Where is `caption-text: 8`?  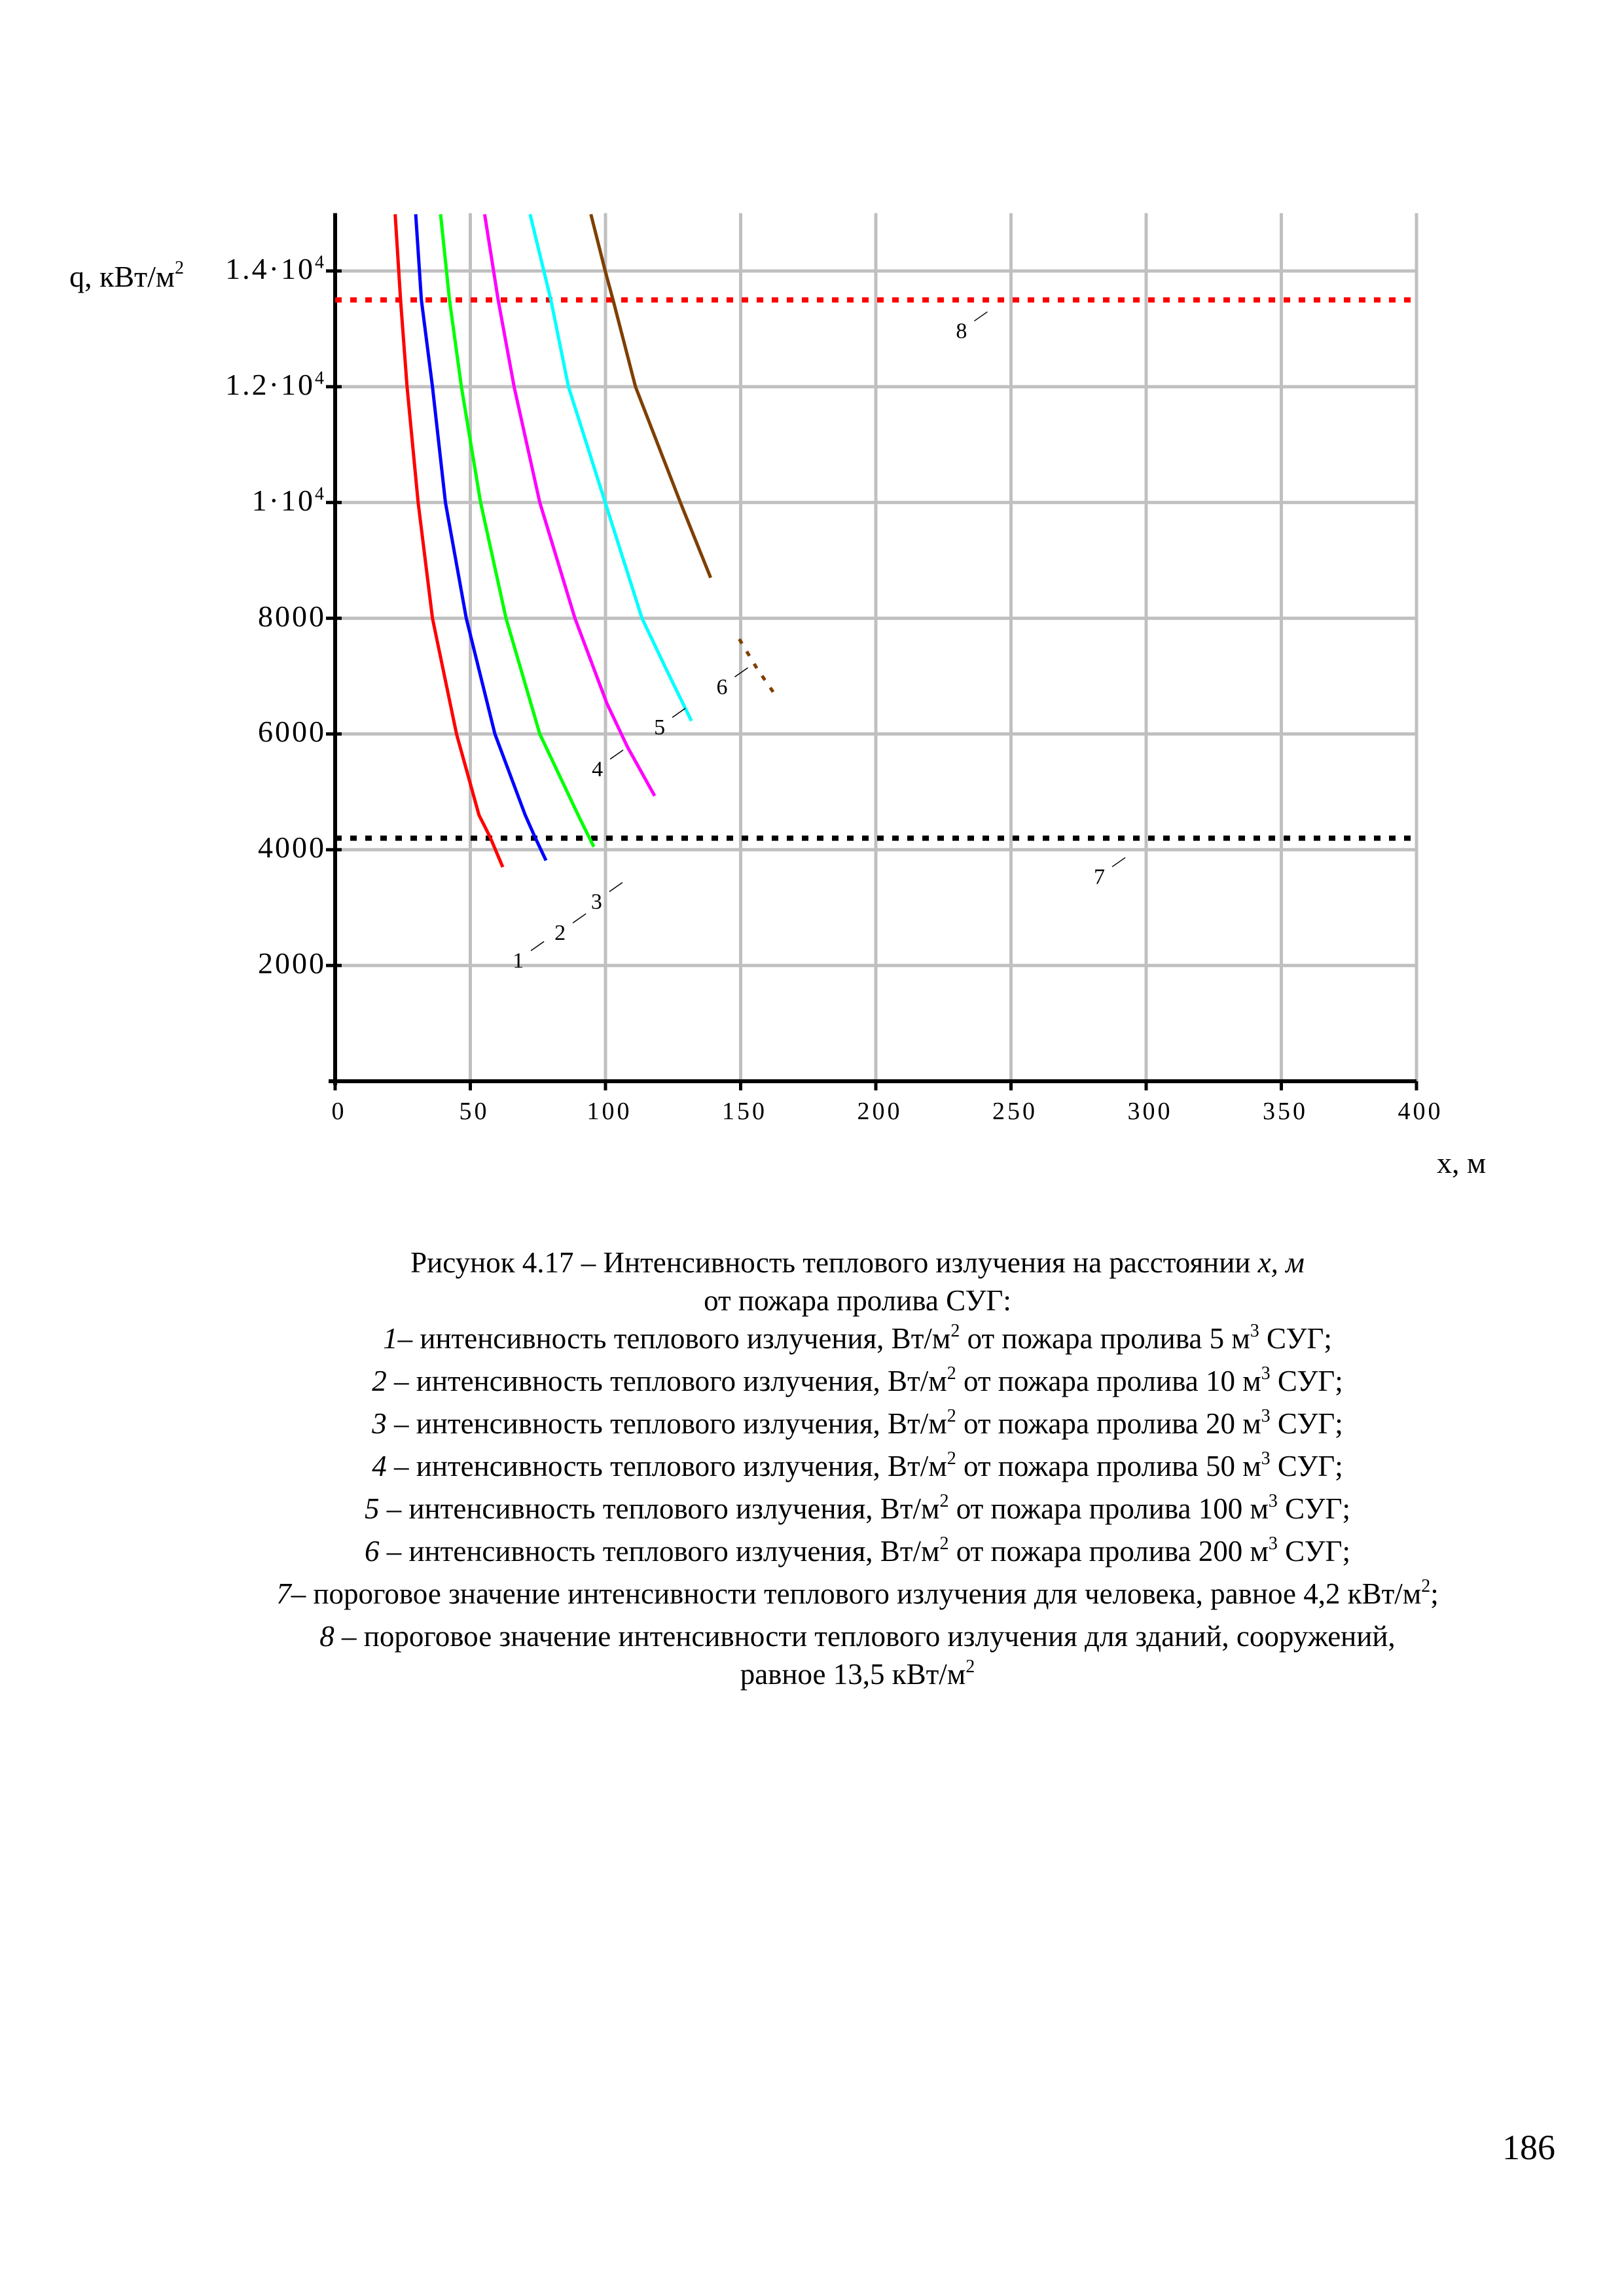 caption-text: 8 is located at coordinates (326, 1636).